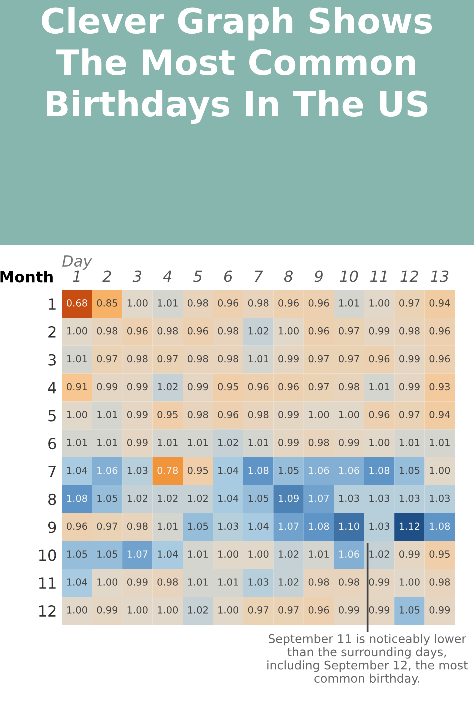  Describe the element at coordinates (76, 276) in the screenshot. I see `x-tick-label: 1` at that location.